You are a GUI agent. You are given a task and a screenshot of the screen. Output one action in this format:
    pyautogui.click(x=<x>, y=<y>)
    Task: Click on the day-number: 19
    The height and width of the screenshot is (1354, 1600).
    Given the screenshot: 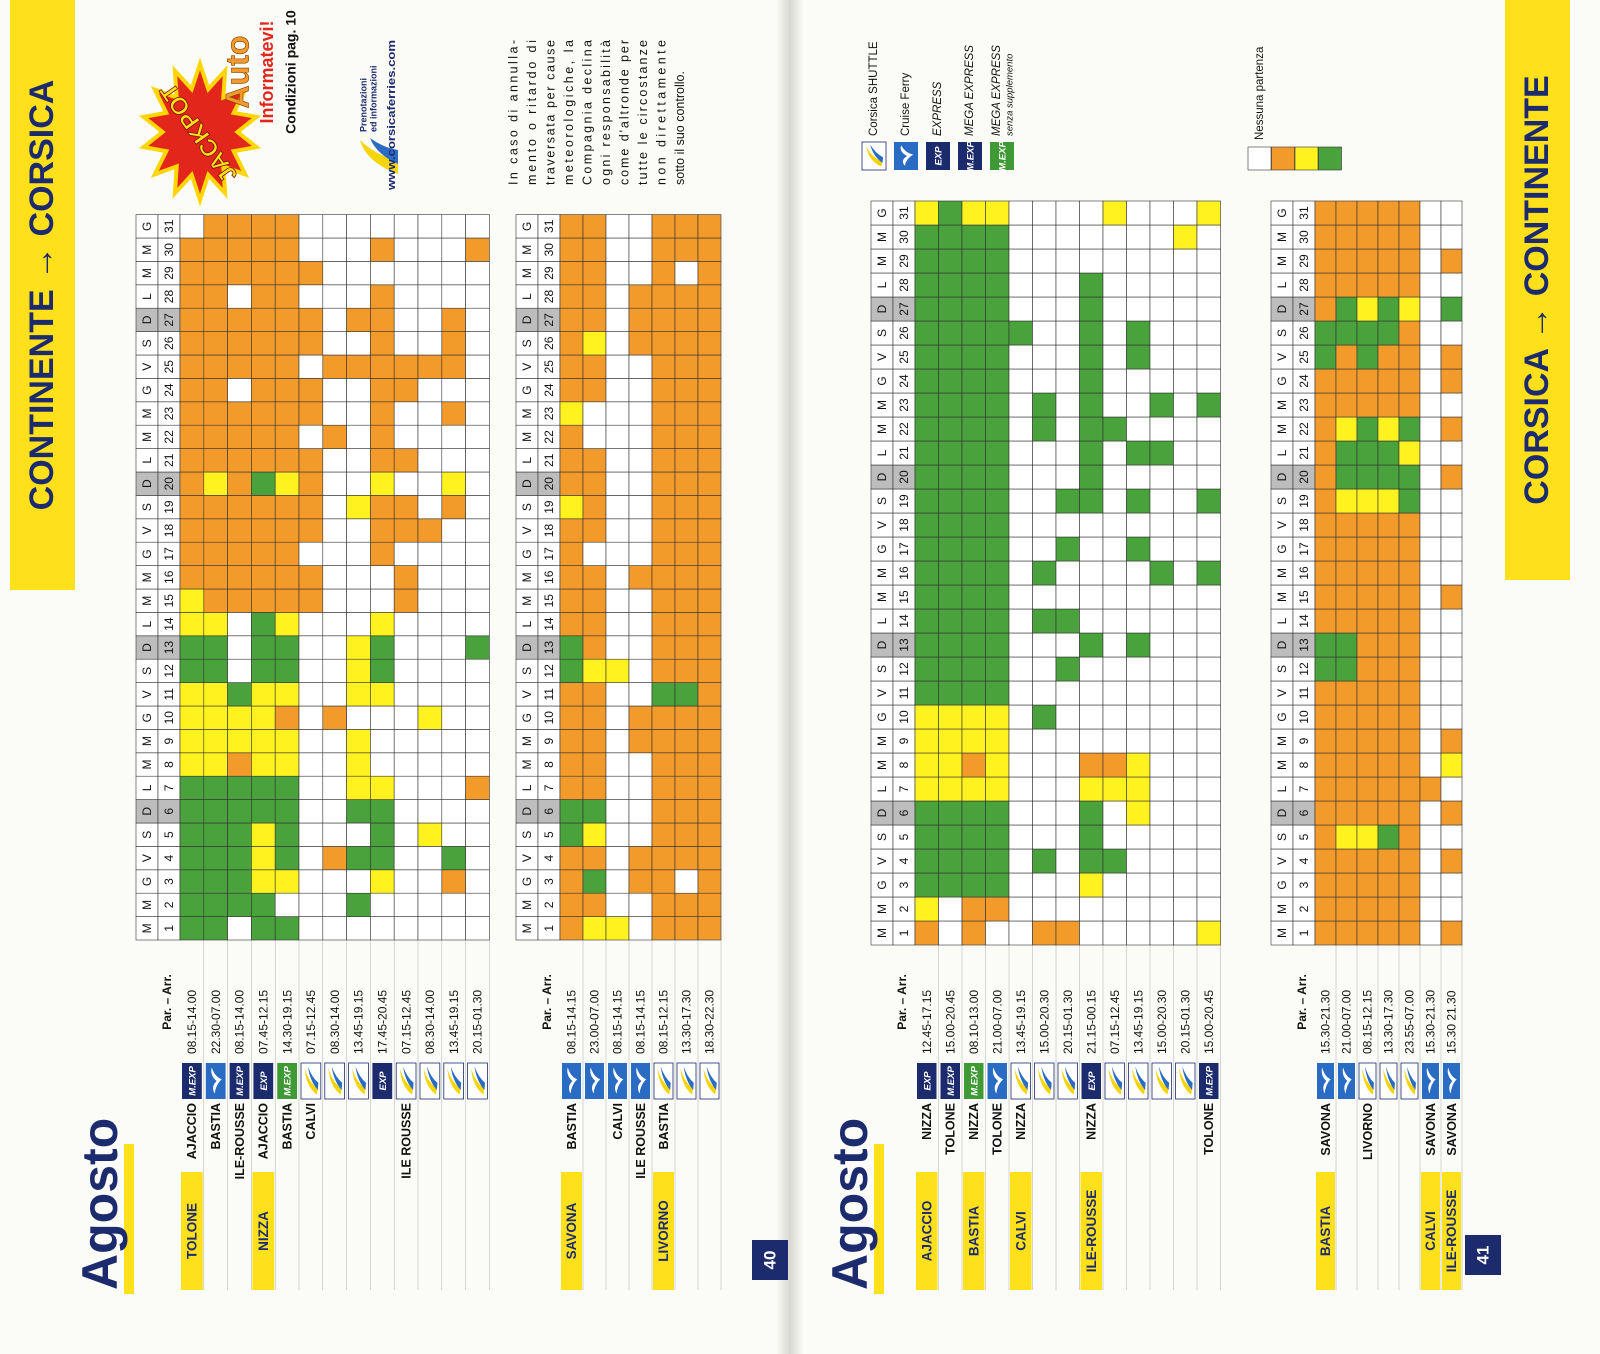 What is the action you would take?
    pyautogui.click(x=549, y=507)
    